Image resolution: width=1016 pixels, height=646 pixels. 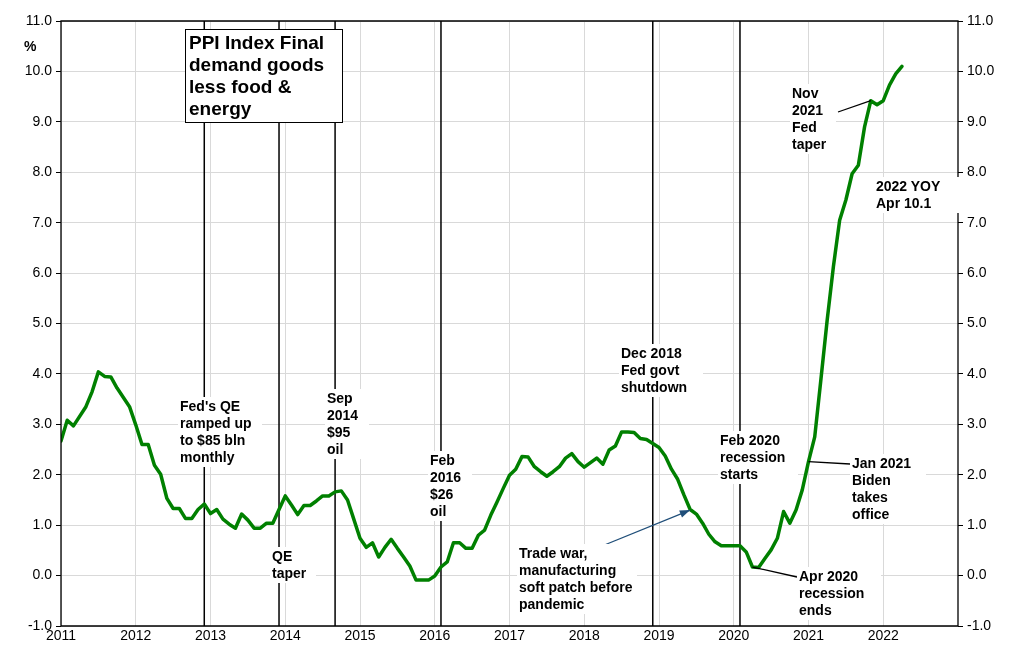 I want to click on ref-line-label: QE taper, so click(x=293, y=565).